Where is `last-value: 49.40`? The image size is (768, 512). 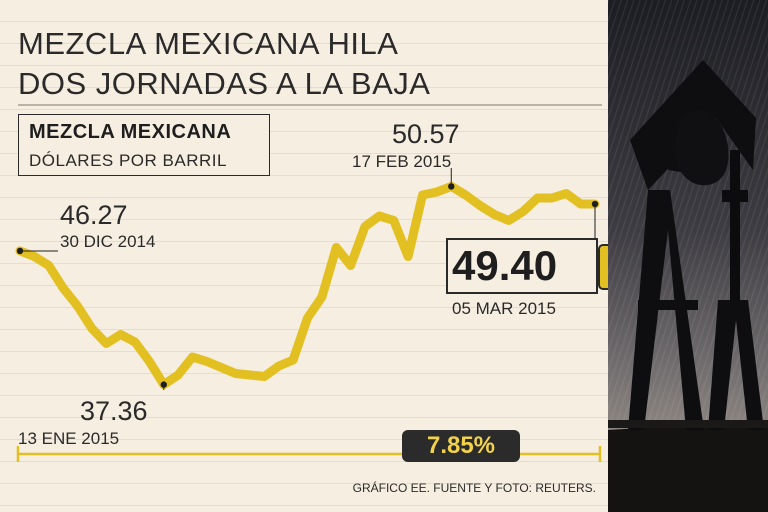
last-value: 49.40 is located at coordinates (505, 265).